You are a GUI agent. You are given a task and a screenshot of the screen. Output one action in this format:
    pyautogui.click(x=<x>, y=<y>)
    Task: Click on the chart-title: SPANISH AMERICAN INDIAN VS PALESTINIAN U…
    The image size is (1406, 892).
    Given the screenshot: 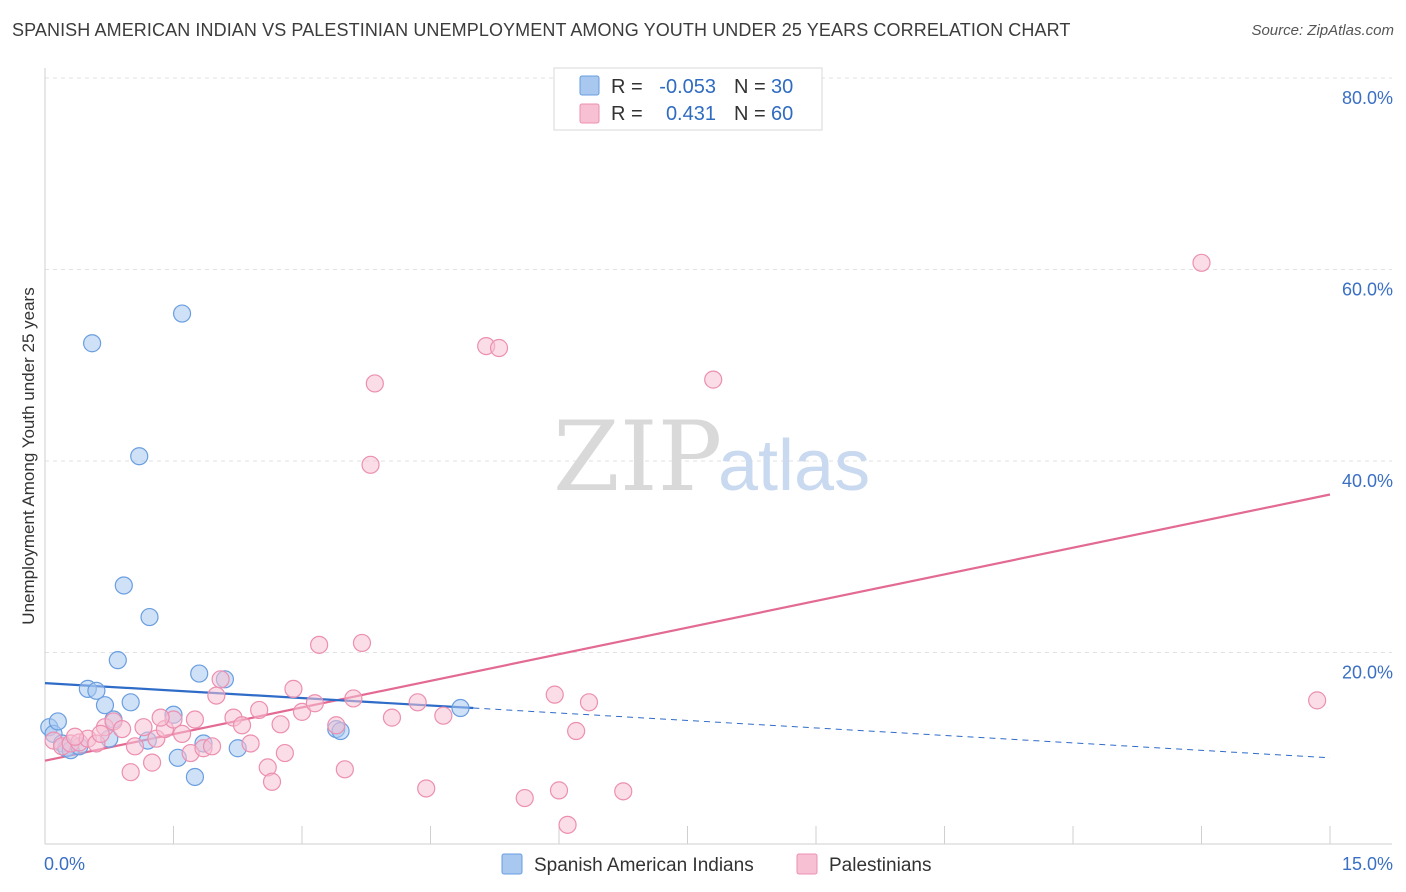 What is the action you would take?
    pyautogui.click(x=541, y=30)
    